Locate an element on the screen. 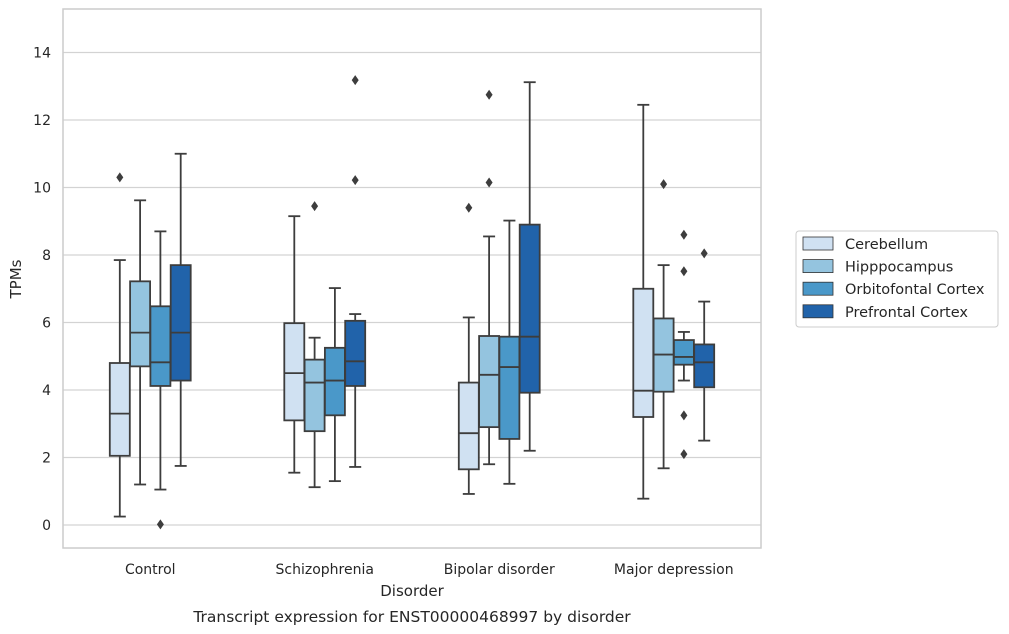  y-tick-label: 2 is located at coordinates (46, 459).